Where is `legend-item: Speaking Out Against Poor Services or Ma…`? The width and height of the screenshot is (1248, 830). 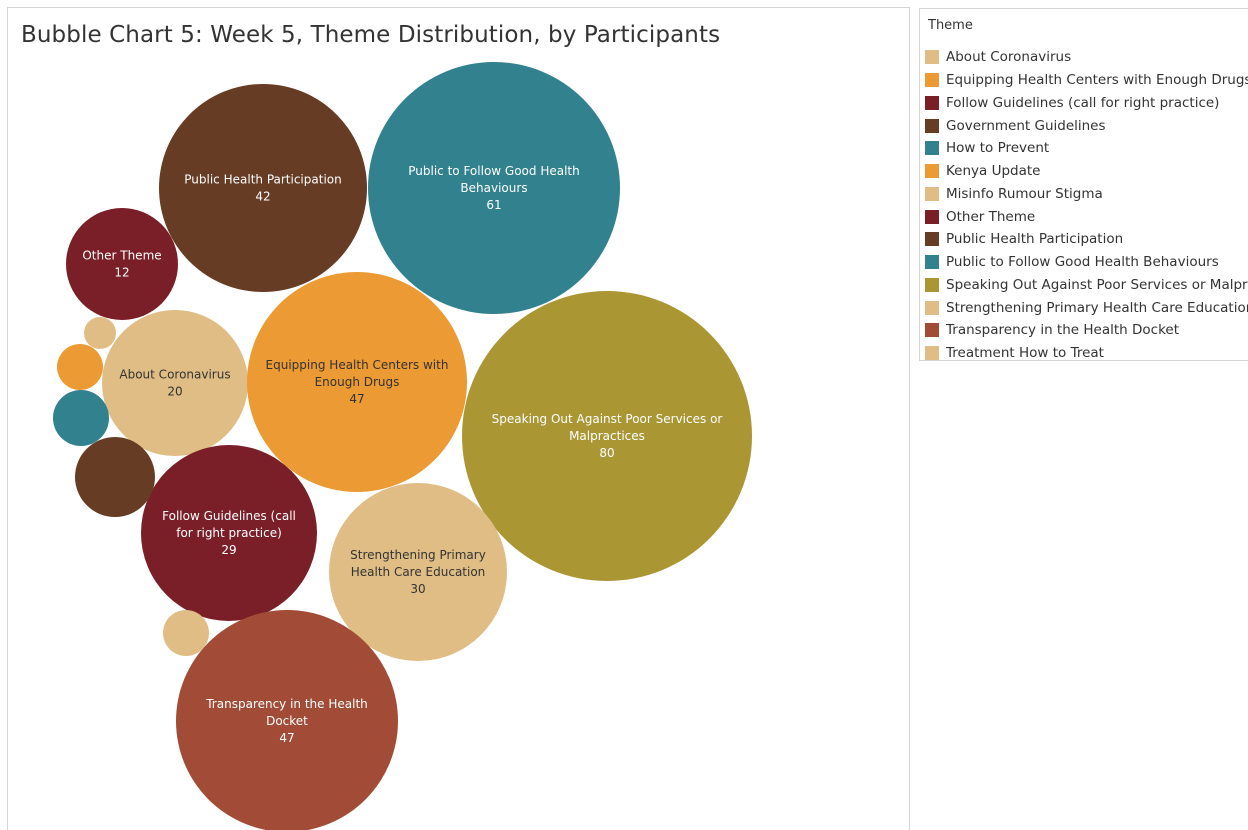
legend-item: Speaking Out Against Poor Services or Ma… is located at coordinates (1086, 285).